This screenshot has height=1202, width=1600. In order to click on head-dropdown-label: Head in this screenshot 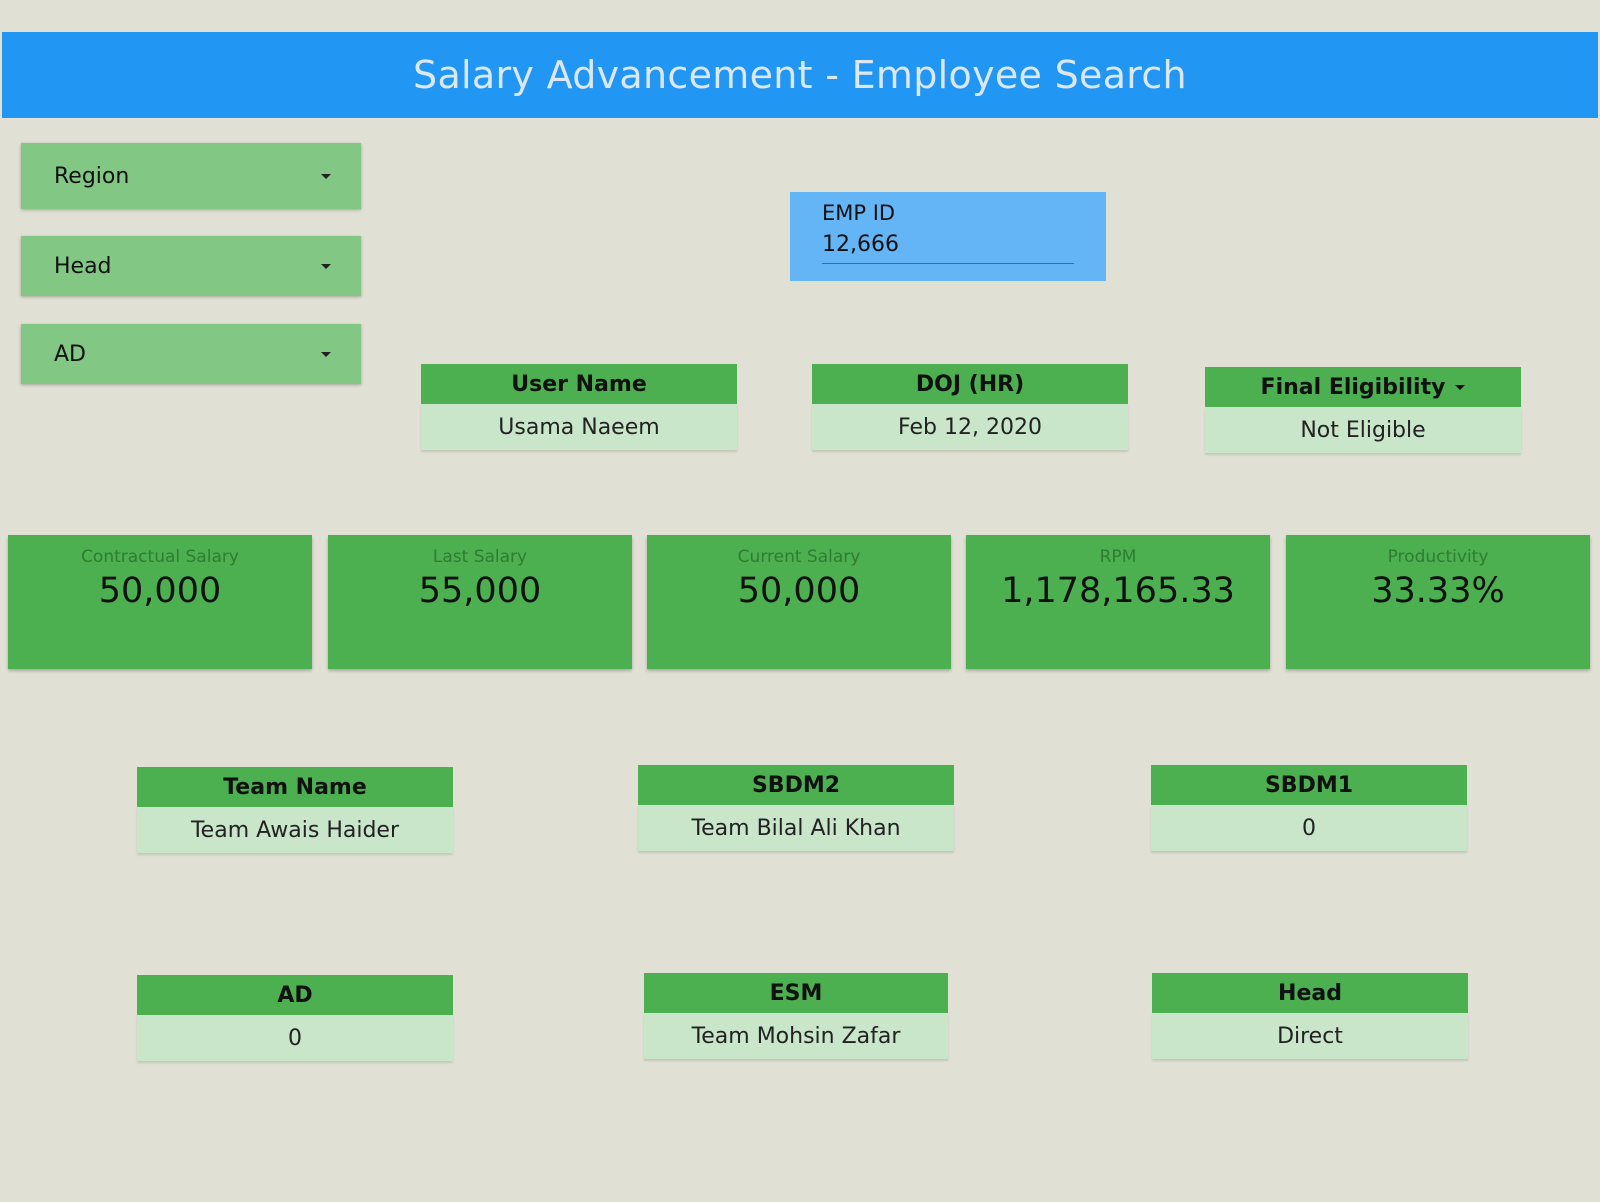, I will do `click(83, 266)`.